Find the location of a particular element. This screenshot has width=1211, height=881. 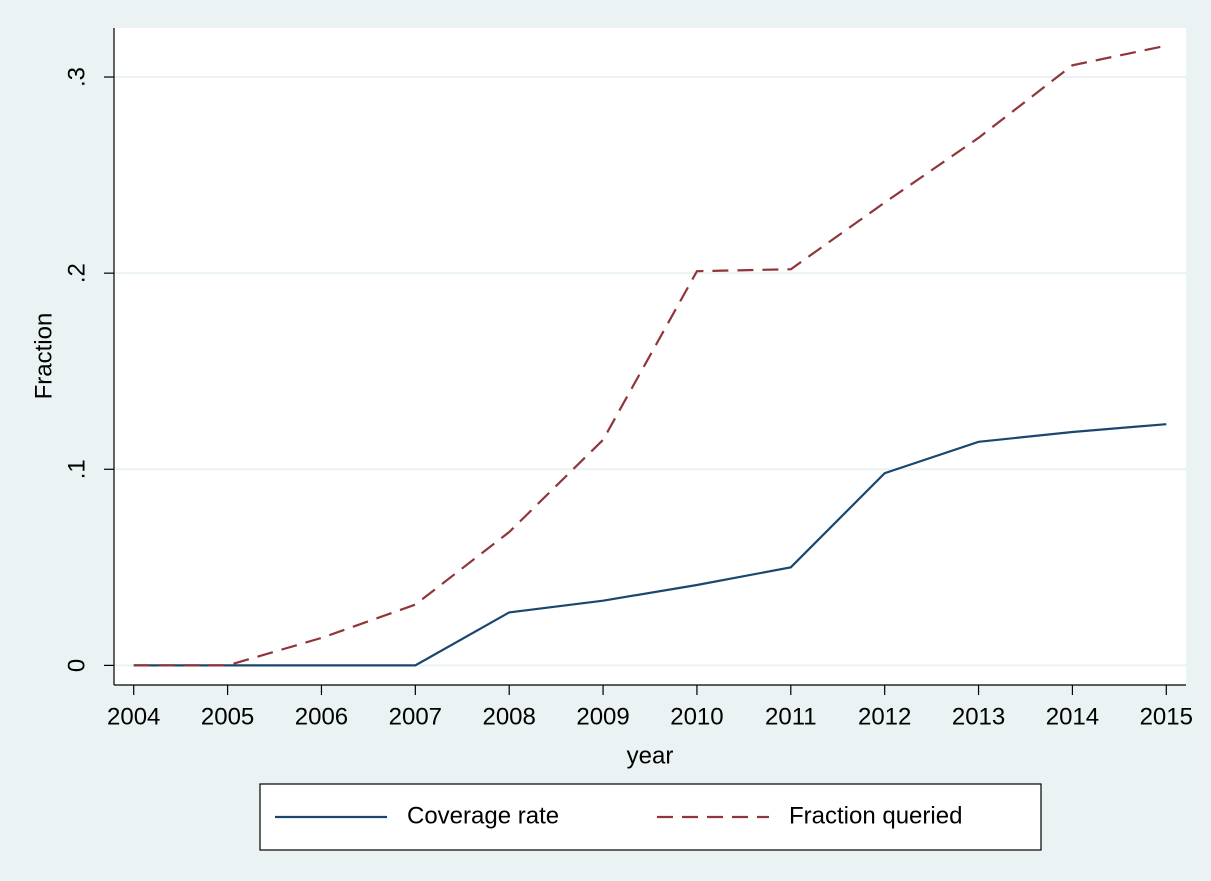

x-tick-label: 2012 is located at coordinates (884, 716).